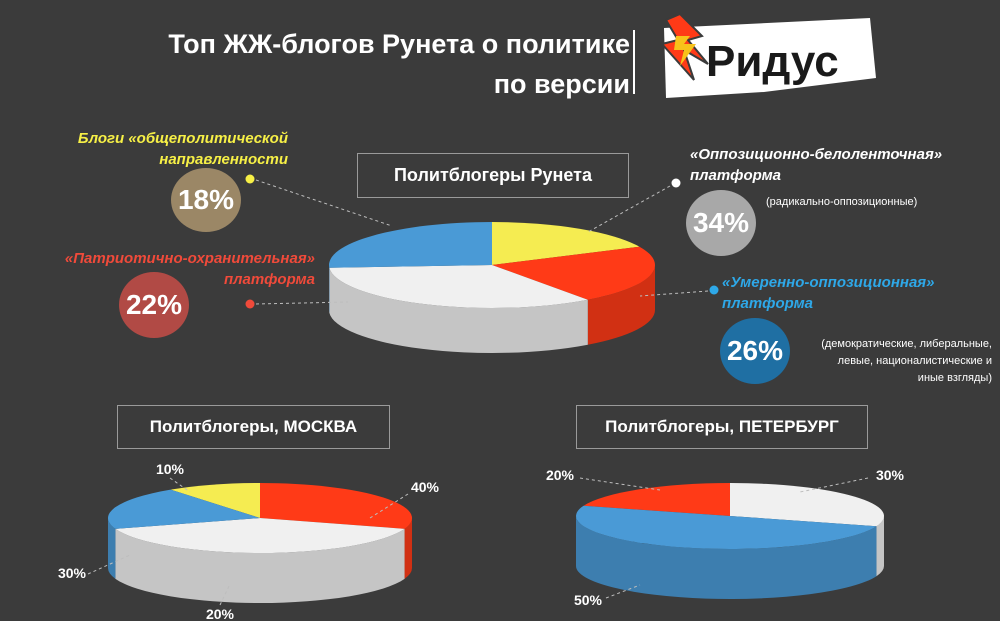 The image size is (1000, 621). I want to click on circle-general: 18%, so click(206, 200).